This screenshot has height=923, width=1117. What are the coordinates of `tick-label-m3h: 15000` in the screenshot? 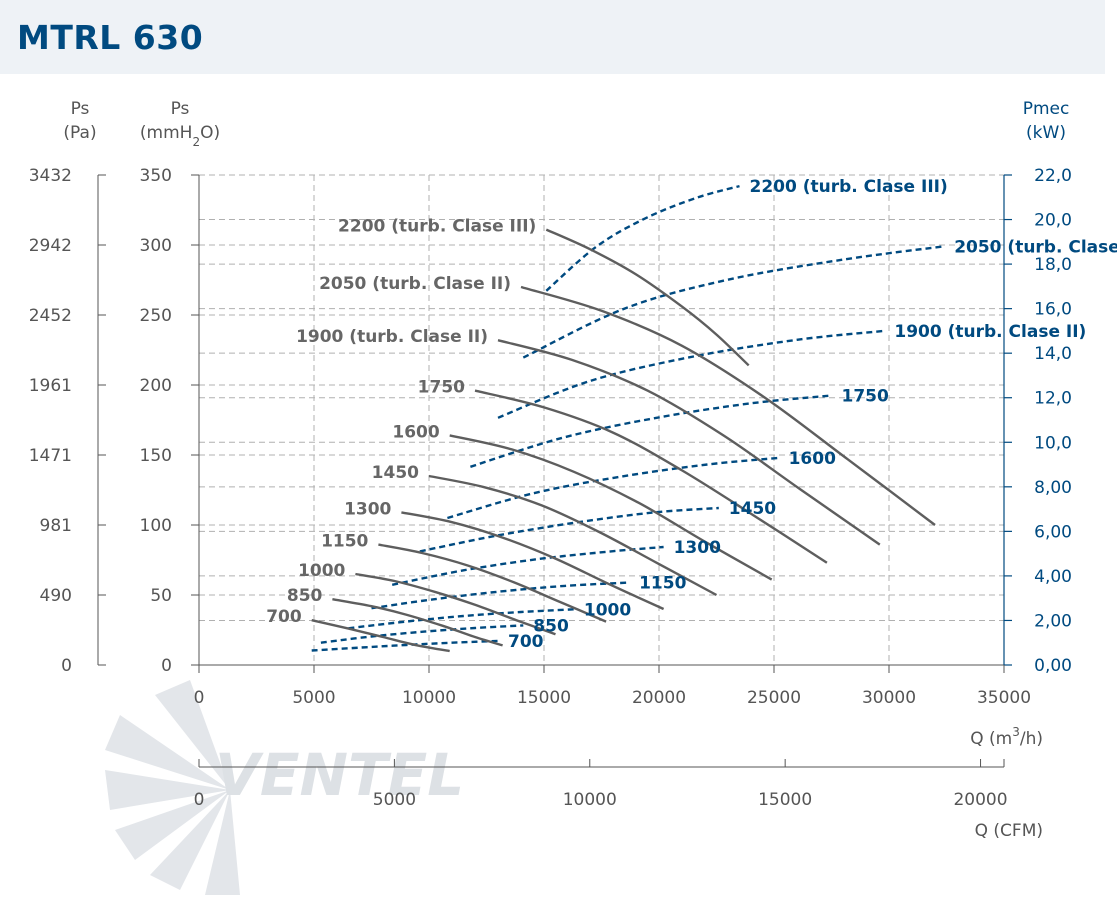 It's located at (544, 698).